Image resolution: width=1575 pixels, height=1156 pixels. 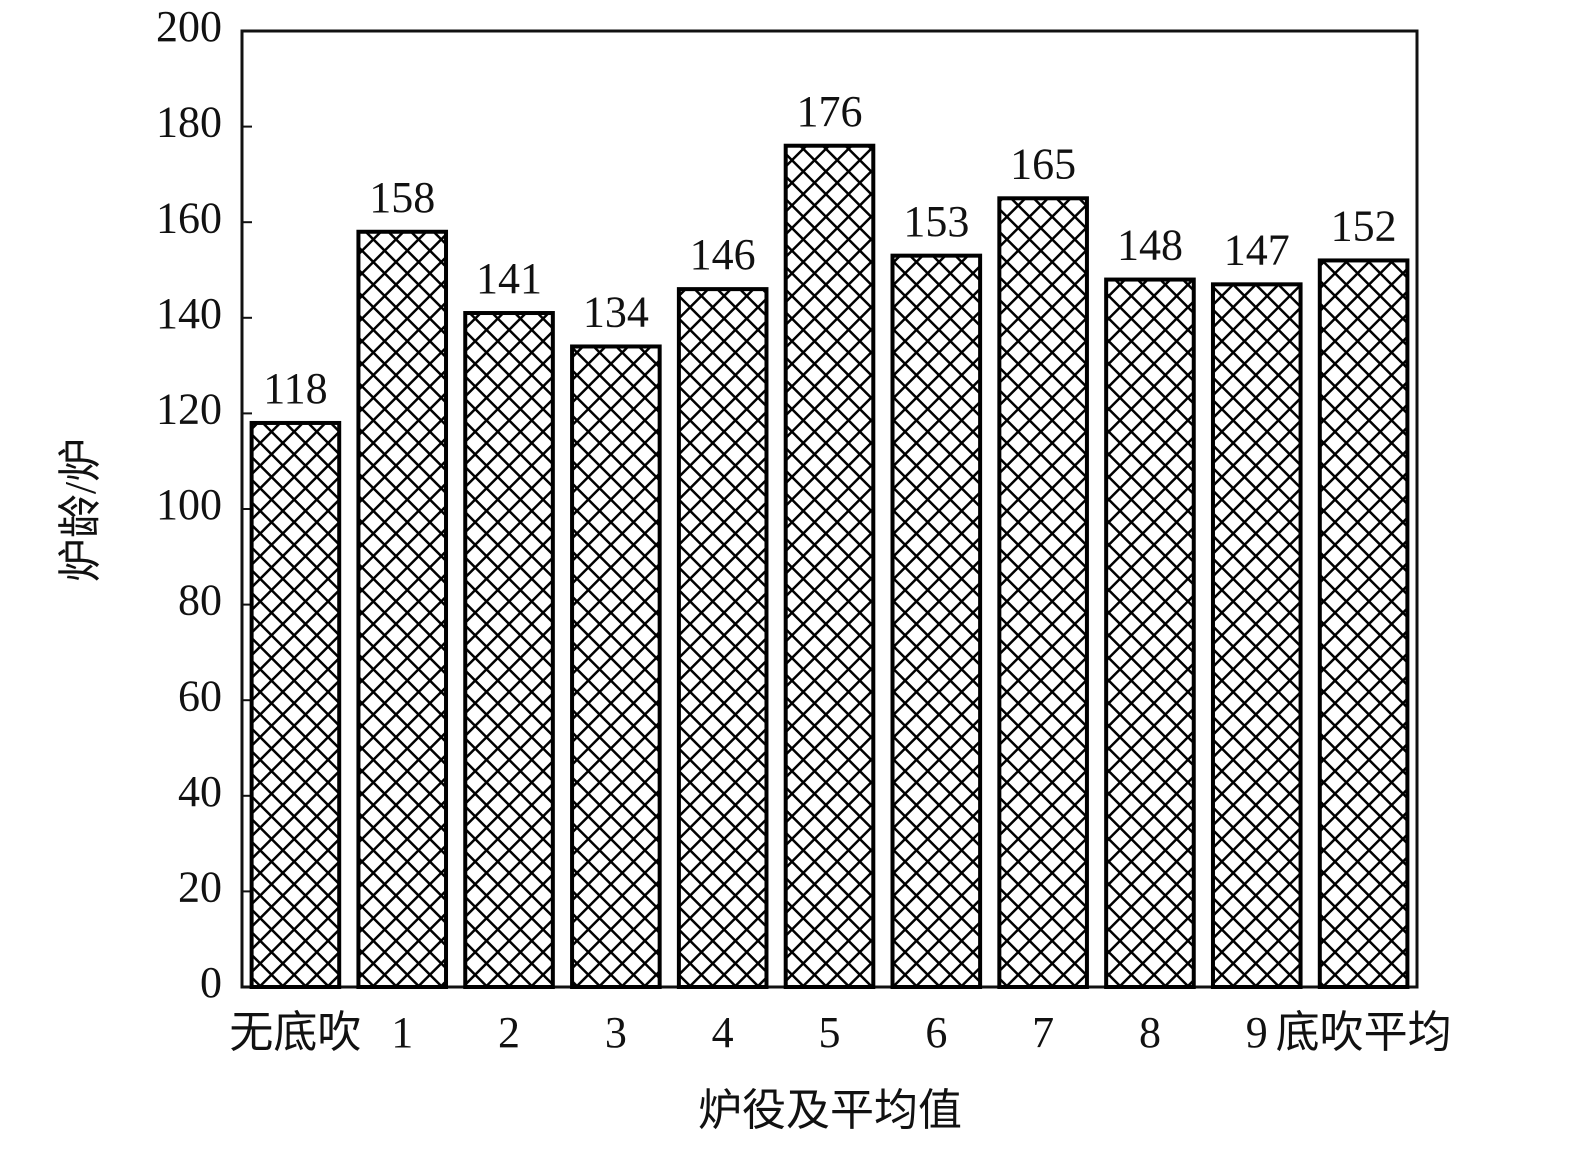 What do you see at coordinates (509, 1032) in the screenshot?
I see `x-tick-label: 2` at bounding box center [509, 1032].